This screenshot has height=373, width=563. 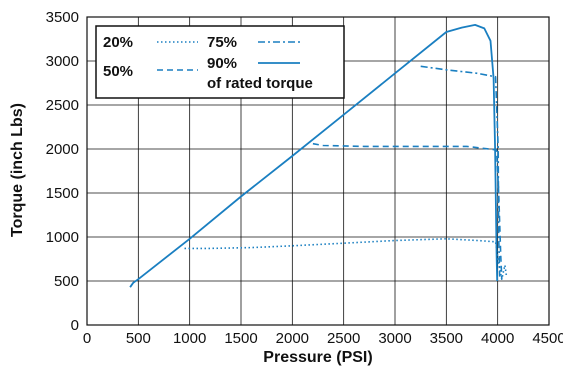 I want to click on legend-label-20: 20%, so click(x=118, y=42).